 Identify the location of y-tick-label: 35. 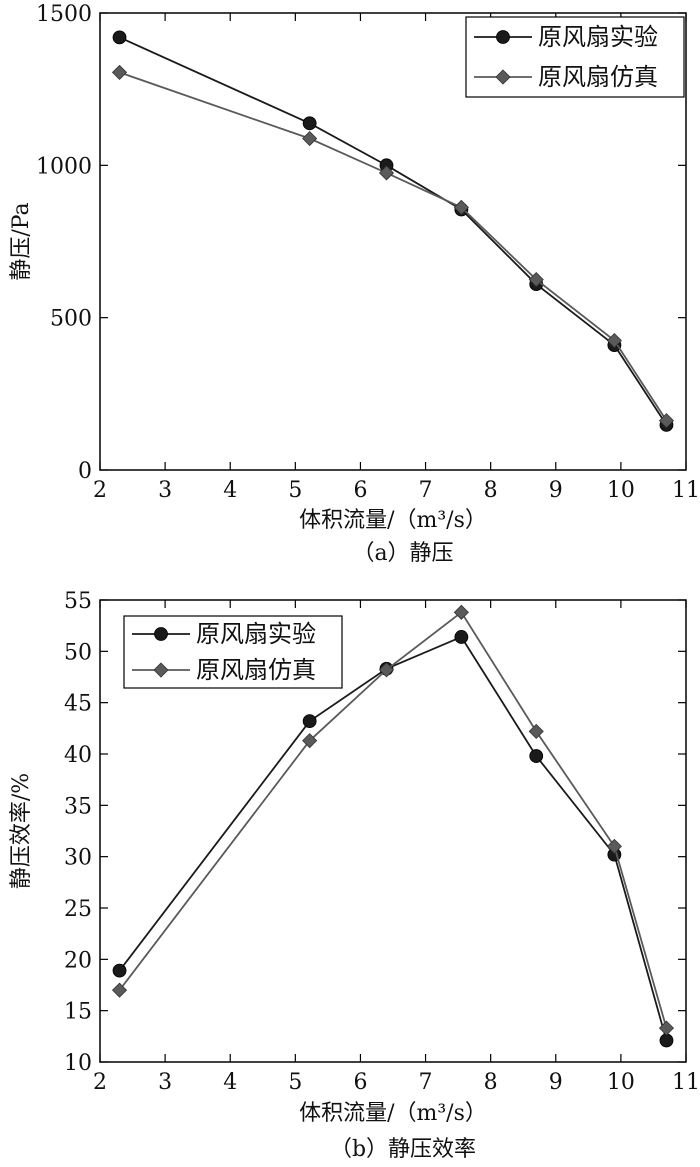
(78, 806).